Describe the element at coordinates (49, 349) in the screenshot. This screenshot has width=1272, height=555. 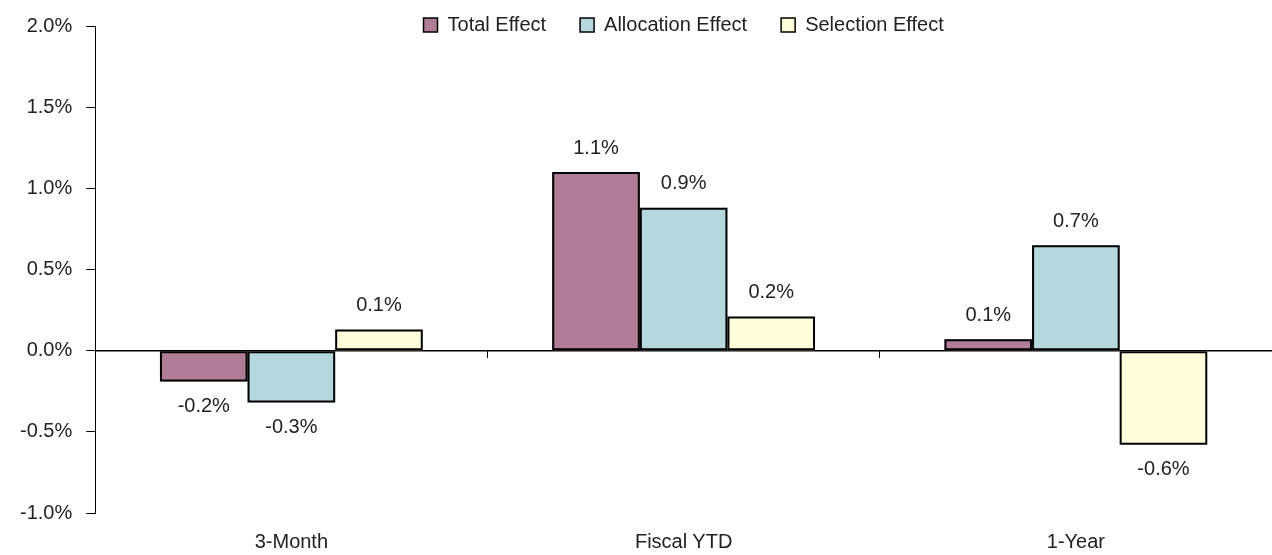
I see `y-tick-label: 0.0%` at that location.